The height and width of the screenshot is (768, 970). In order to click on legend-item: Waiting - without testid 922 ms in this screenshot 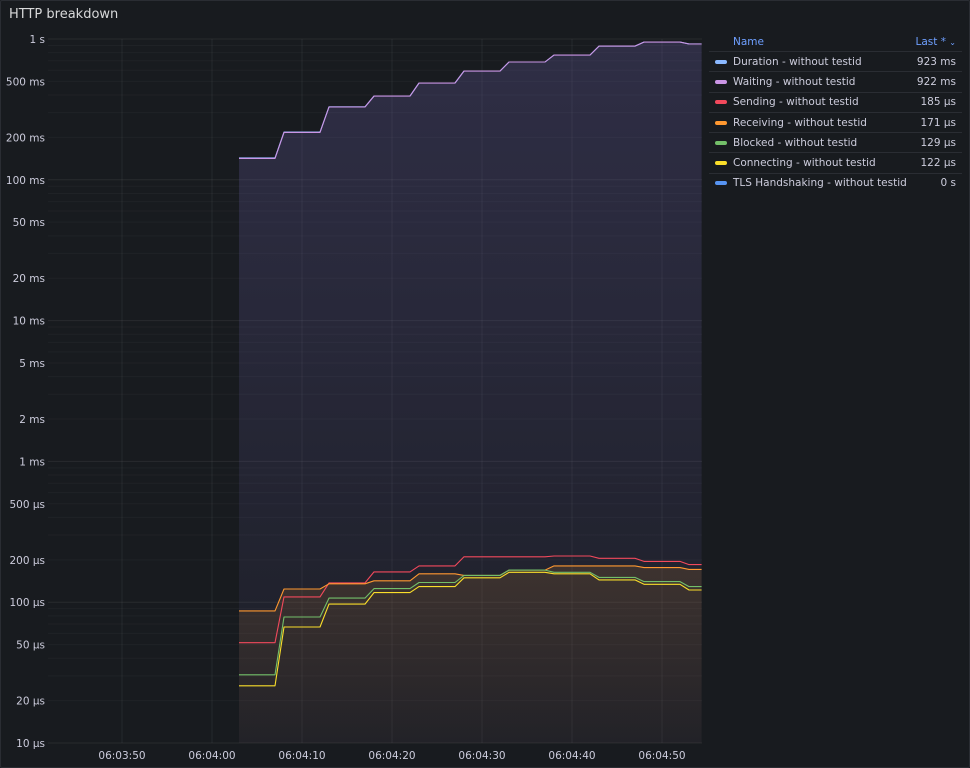, I will do `click(835, 81)`.